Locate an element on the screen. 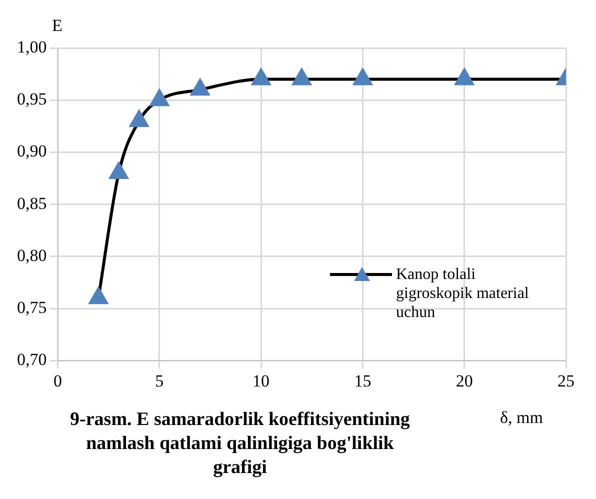 This screenshot has width=596, height=499. y-tick-label: 1,00 is located at coordinates (32, 46).